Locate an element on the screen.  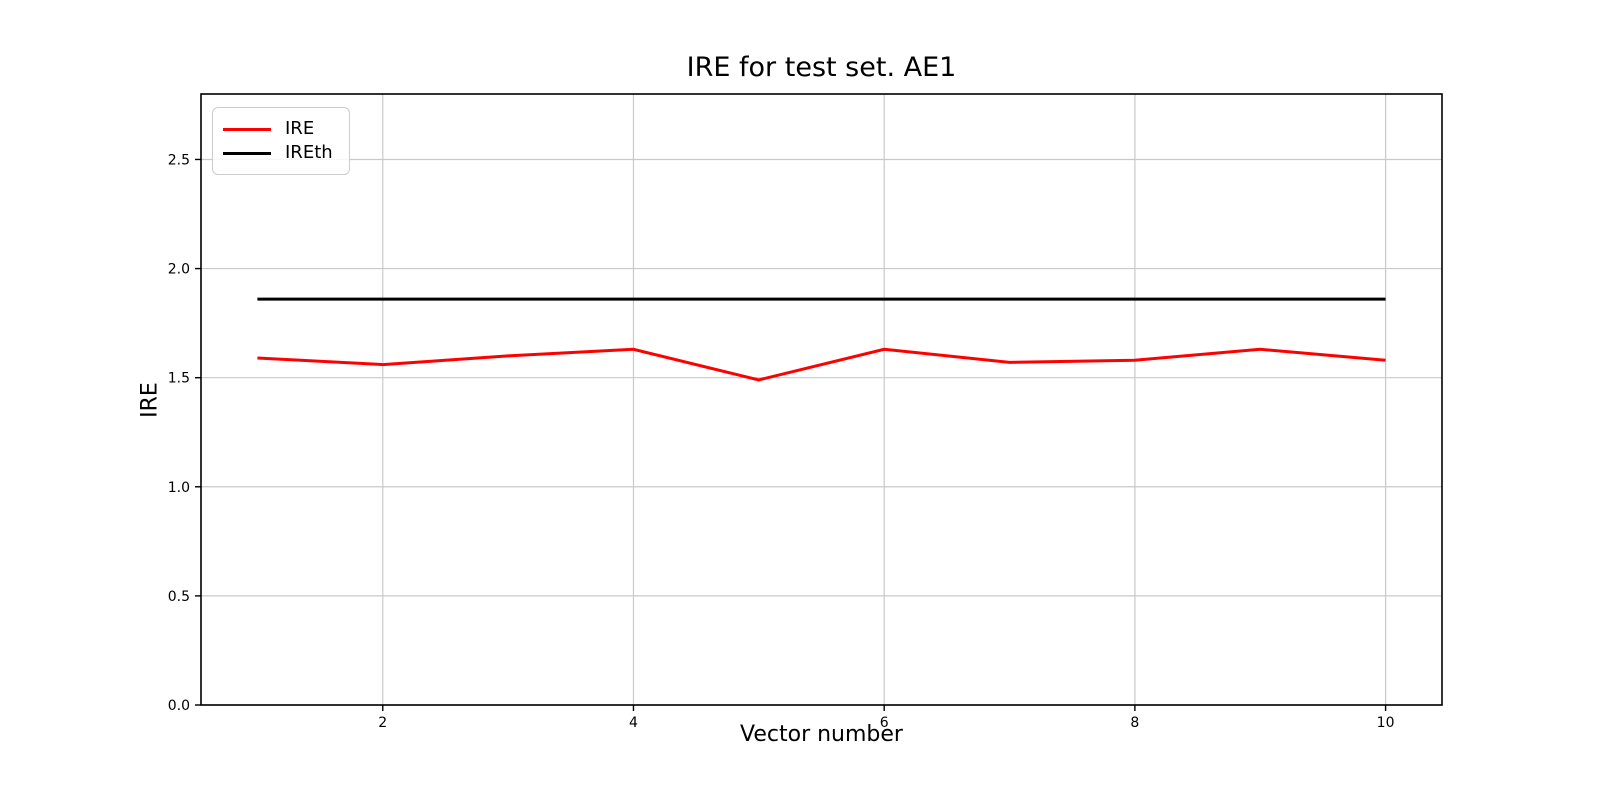
x-tick-label: 2 is located at coordinates (382, 723).